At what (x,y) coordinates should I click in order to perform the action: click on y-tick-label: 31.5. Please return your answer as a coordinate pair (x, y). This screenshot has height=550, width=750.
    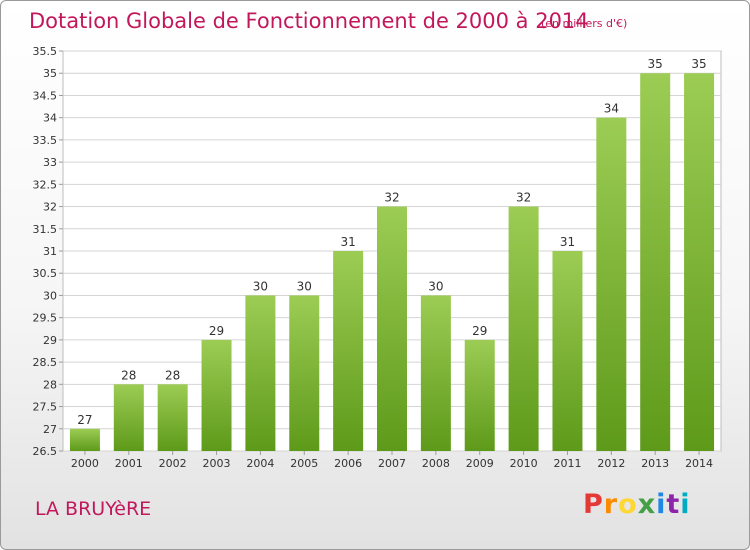
    Looking at the image, I should click on (45, 229).